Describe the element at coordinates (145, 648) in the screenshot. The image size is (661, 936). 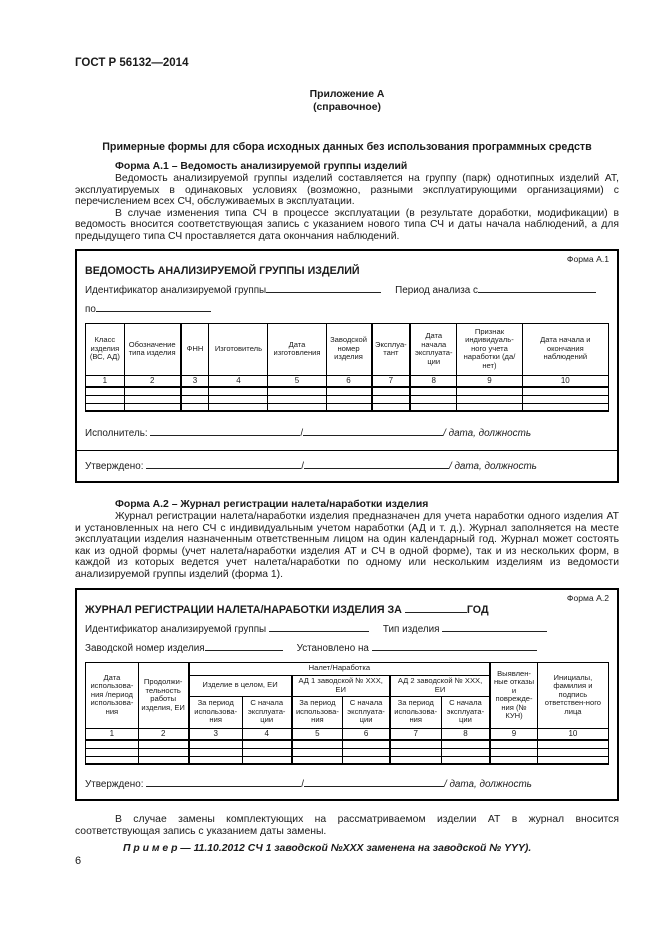
I see `field-label-serial: Заводской номер изделия` at that location.